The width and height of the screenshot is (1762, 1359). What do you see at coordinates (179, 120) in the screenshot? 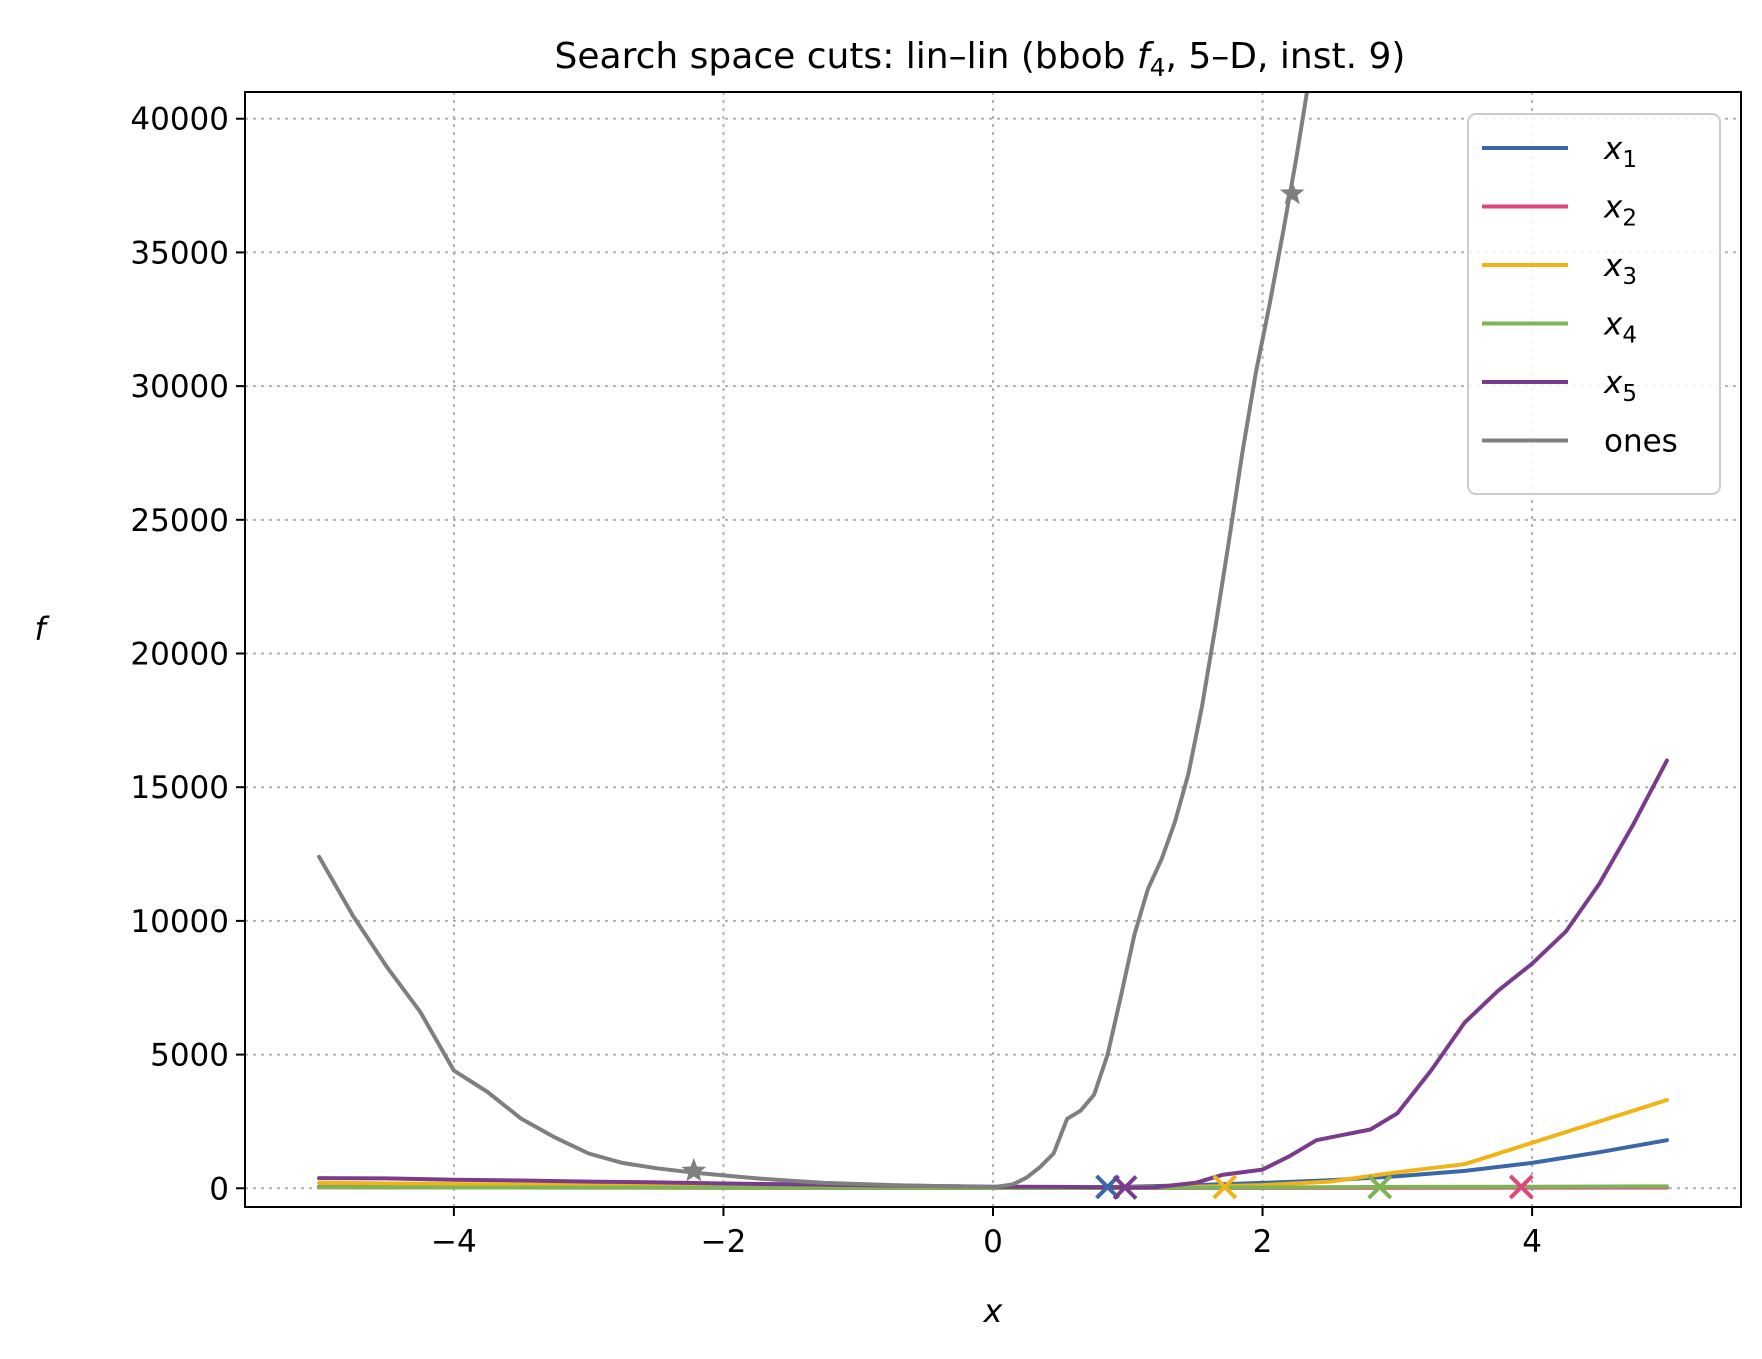
I see `y-tick-label: 40000` at bounding box center [179, 120].